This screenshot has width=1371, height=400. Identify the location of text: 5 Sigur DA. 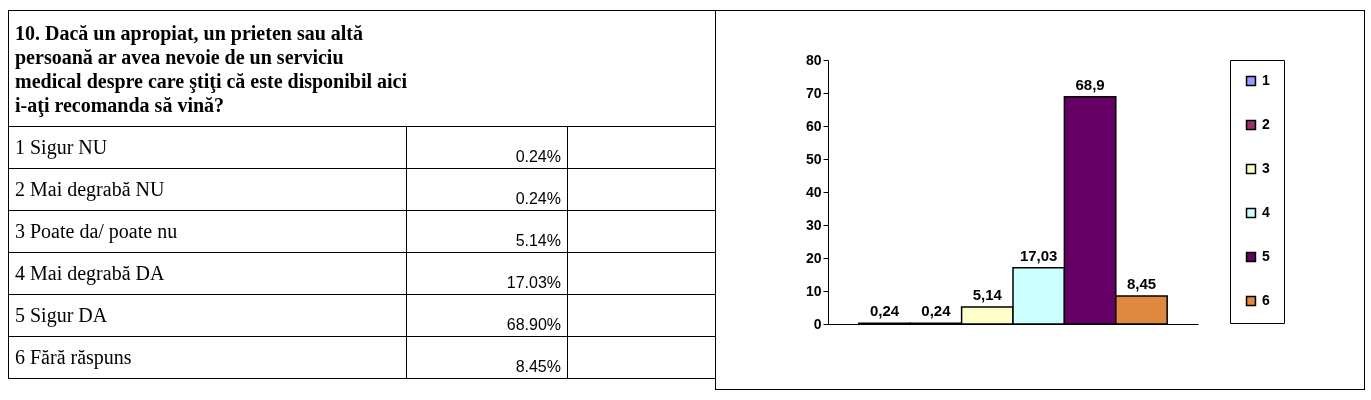
(207, 315).